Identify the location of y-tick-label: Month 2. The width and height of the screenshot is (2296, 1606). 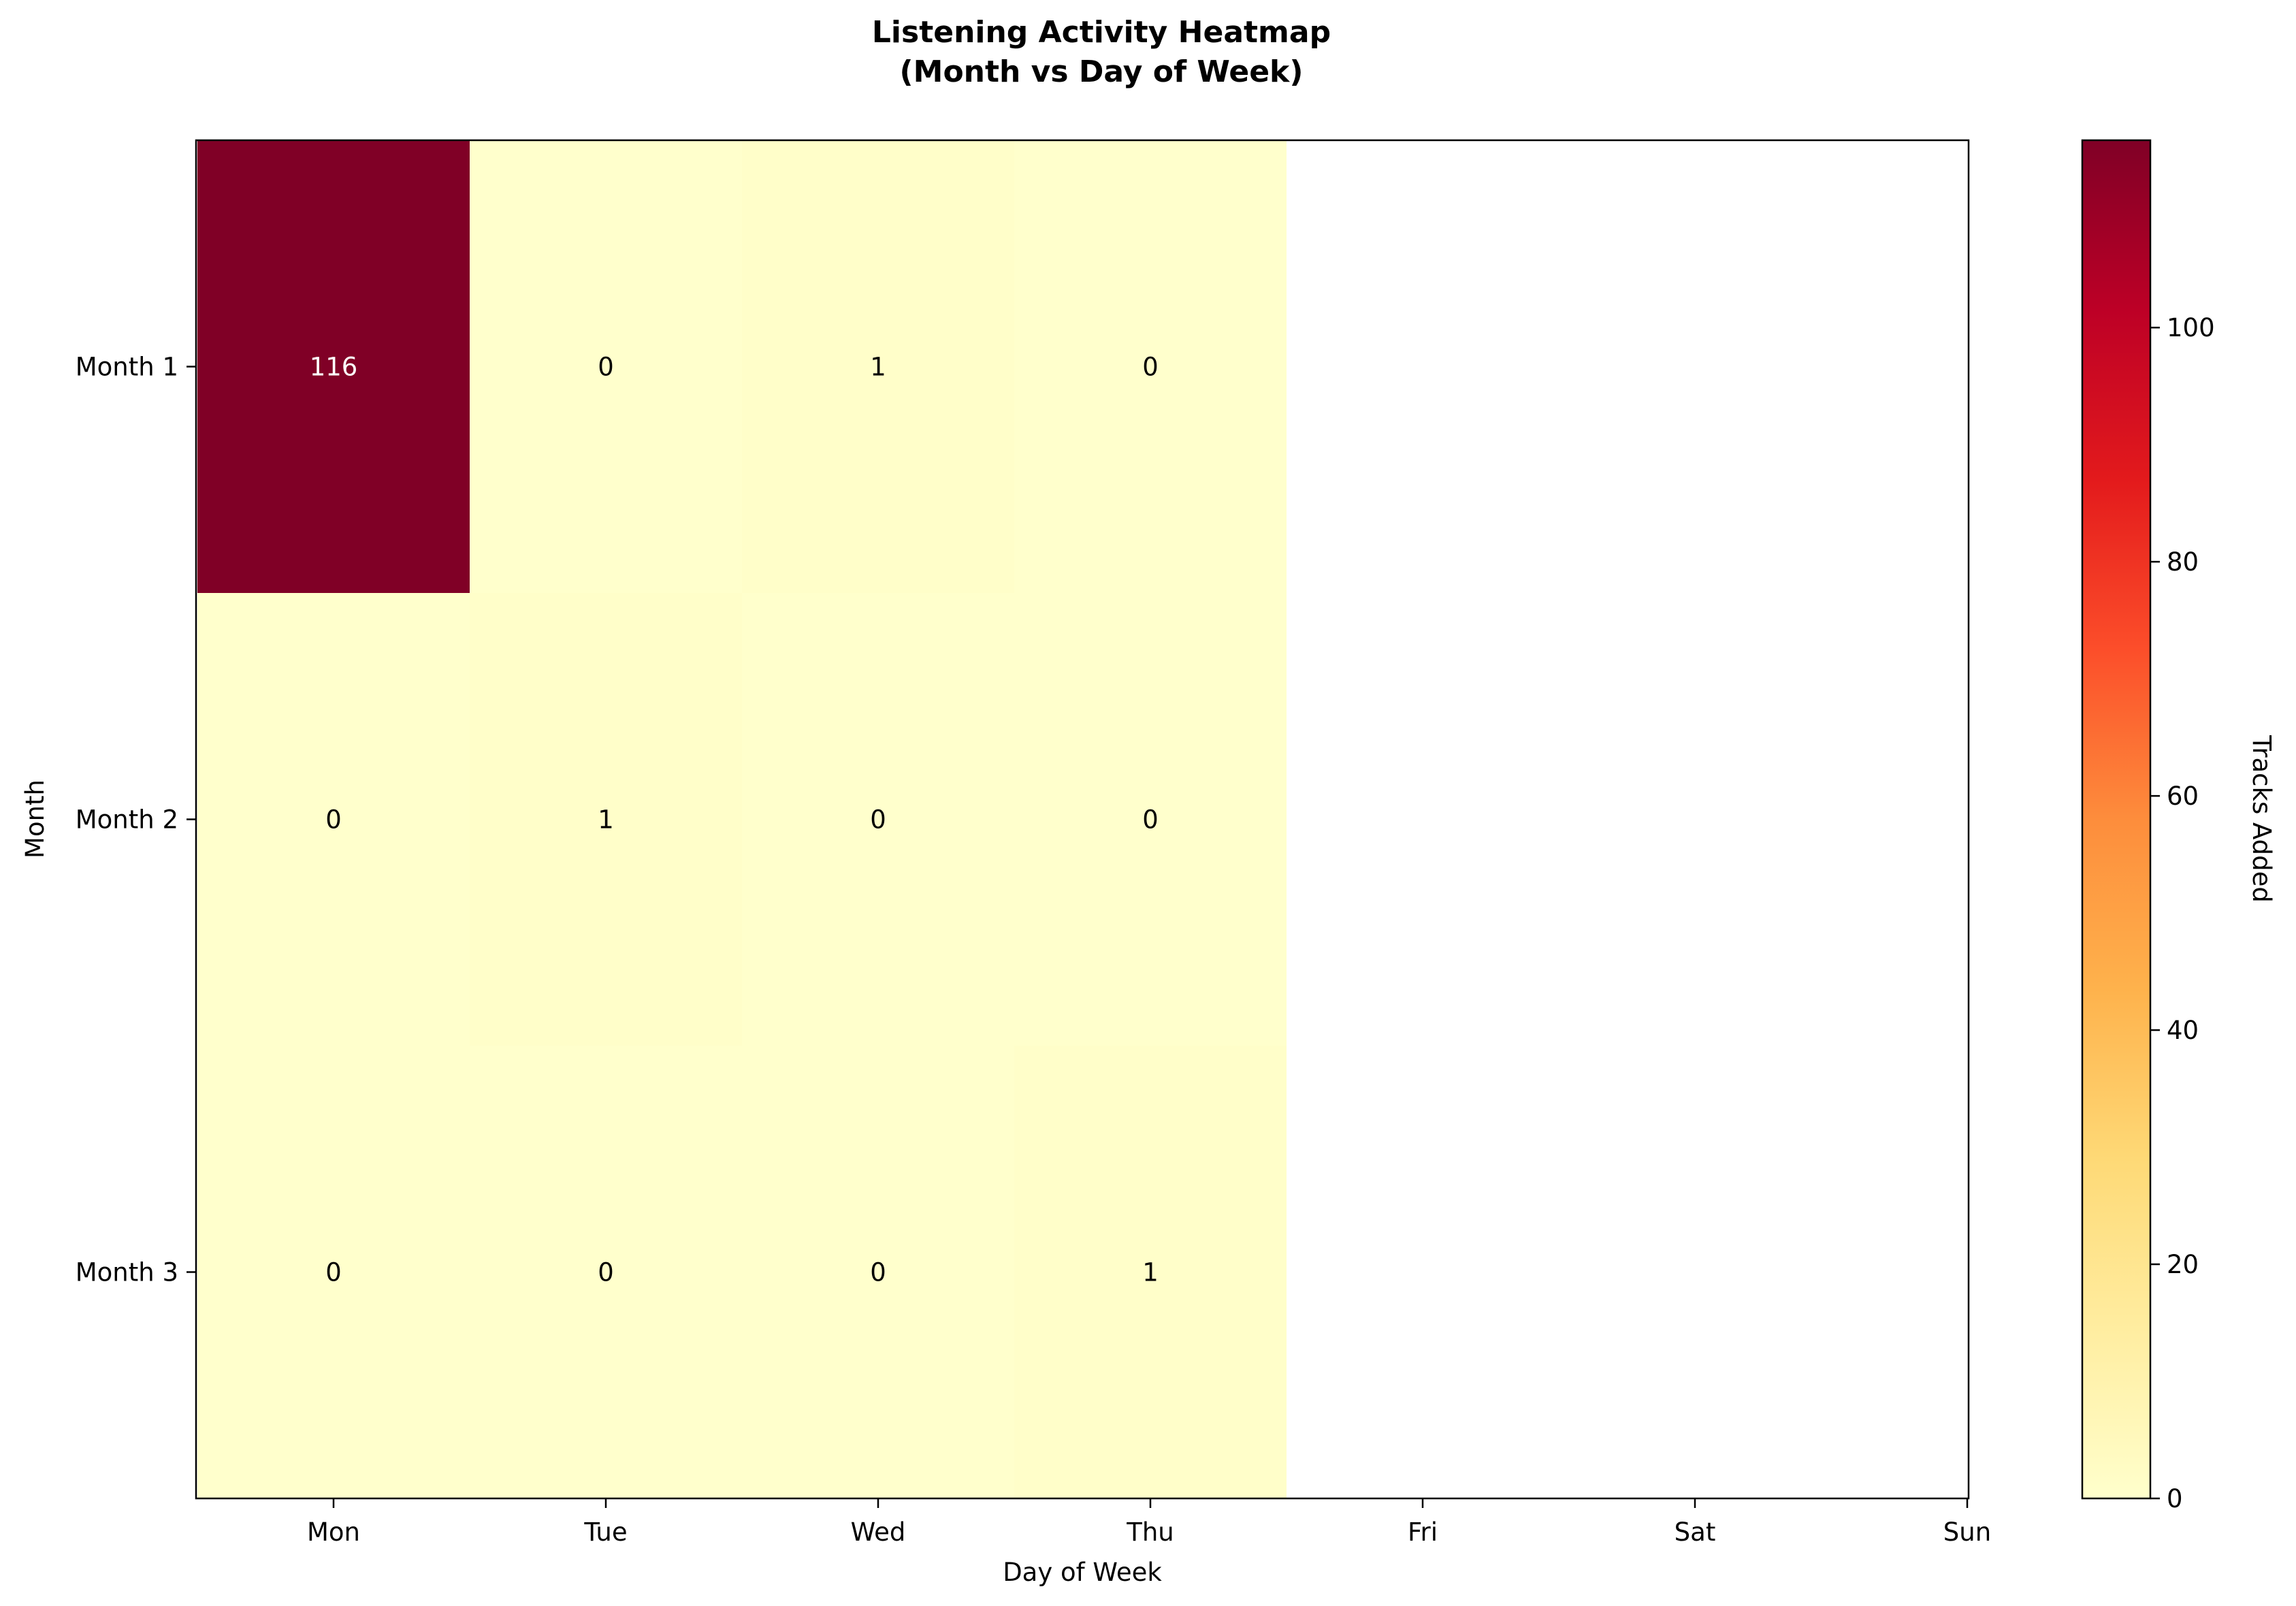
(127, 820).